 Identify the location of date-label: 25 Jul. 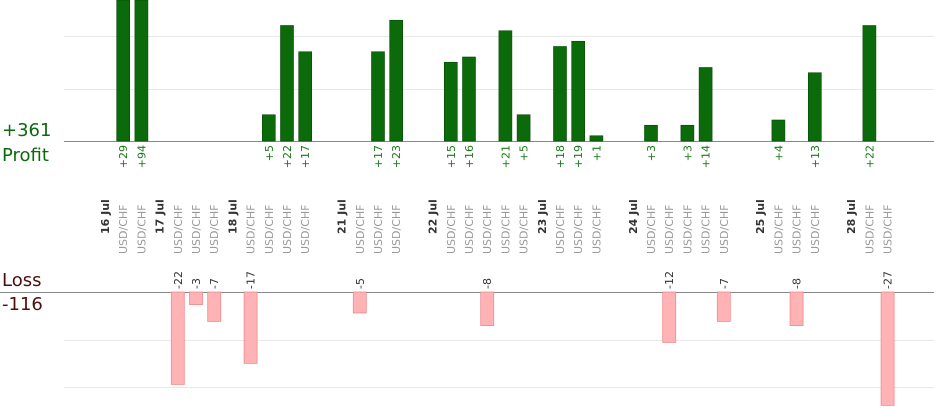
(760, 216).